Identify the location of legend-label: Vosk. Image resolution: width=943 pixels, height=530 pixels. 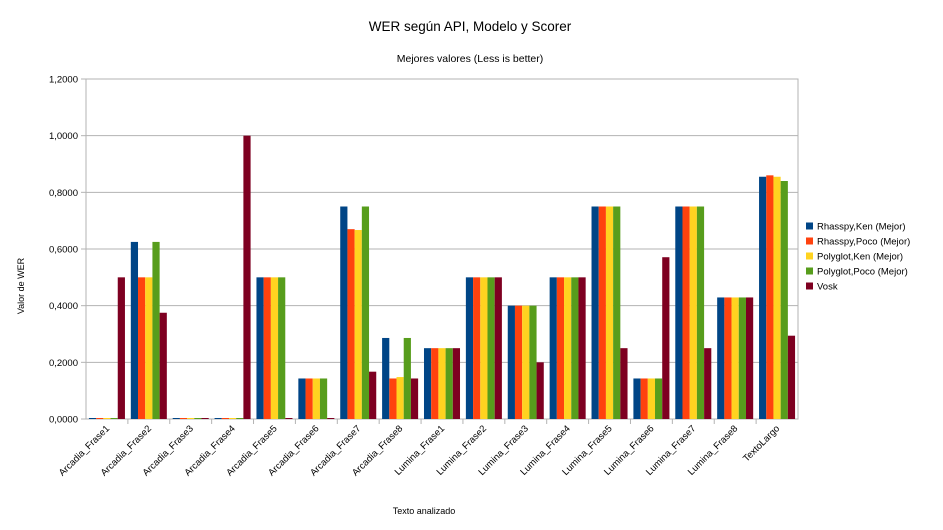
(827, 287).